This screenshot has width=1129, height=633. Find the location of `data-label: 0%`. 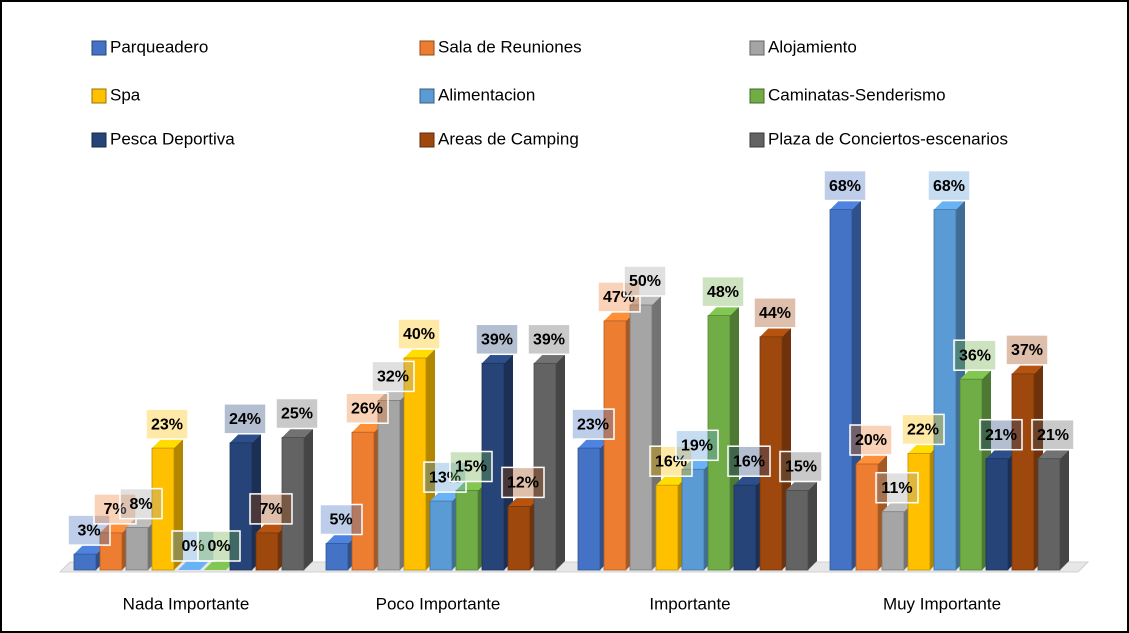

data-label: 0% is located at coordinates (192, 546).